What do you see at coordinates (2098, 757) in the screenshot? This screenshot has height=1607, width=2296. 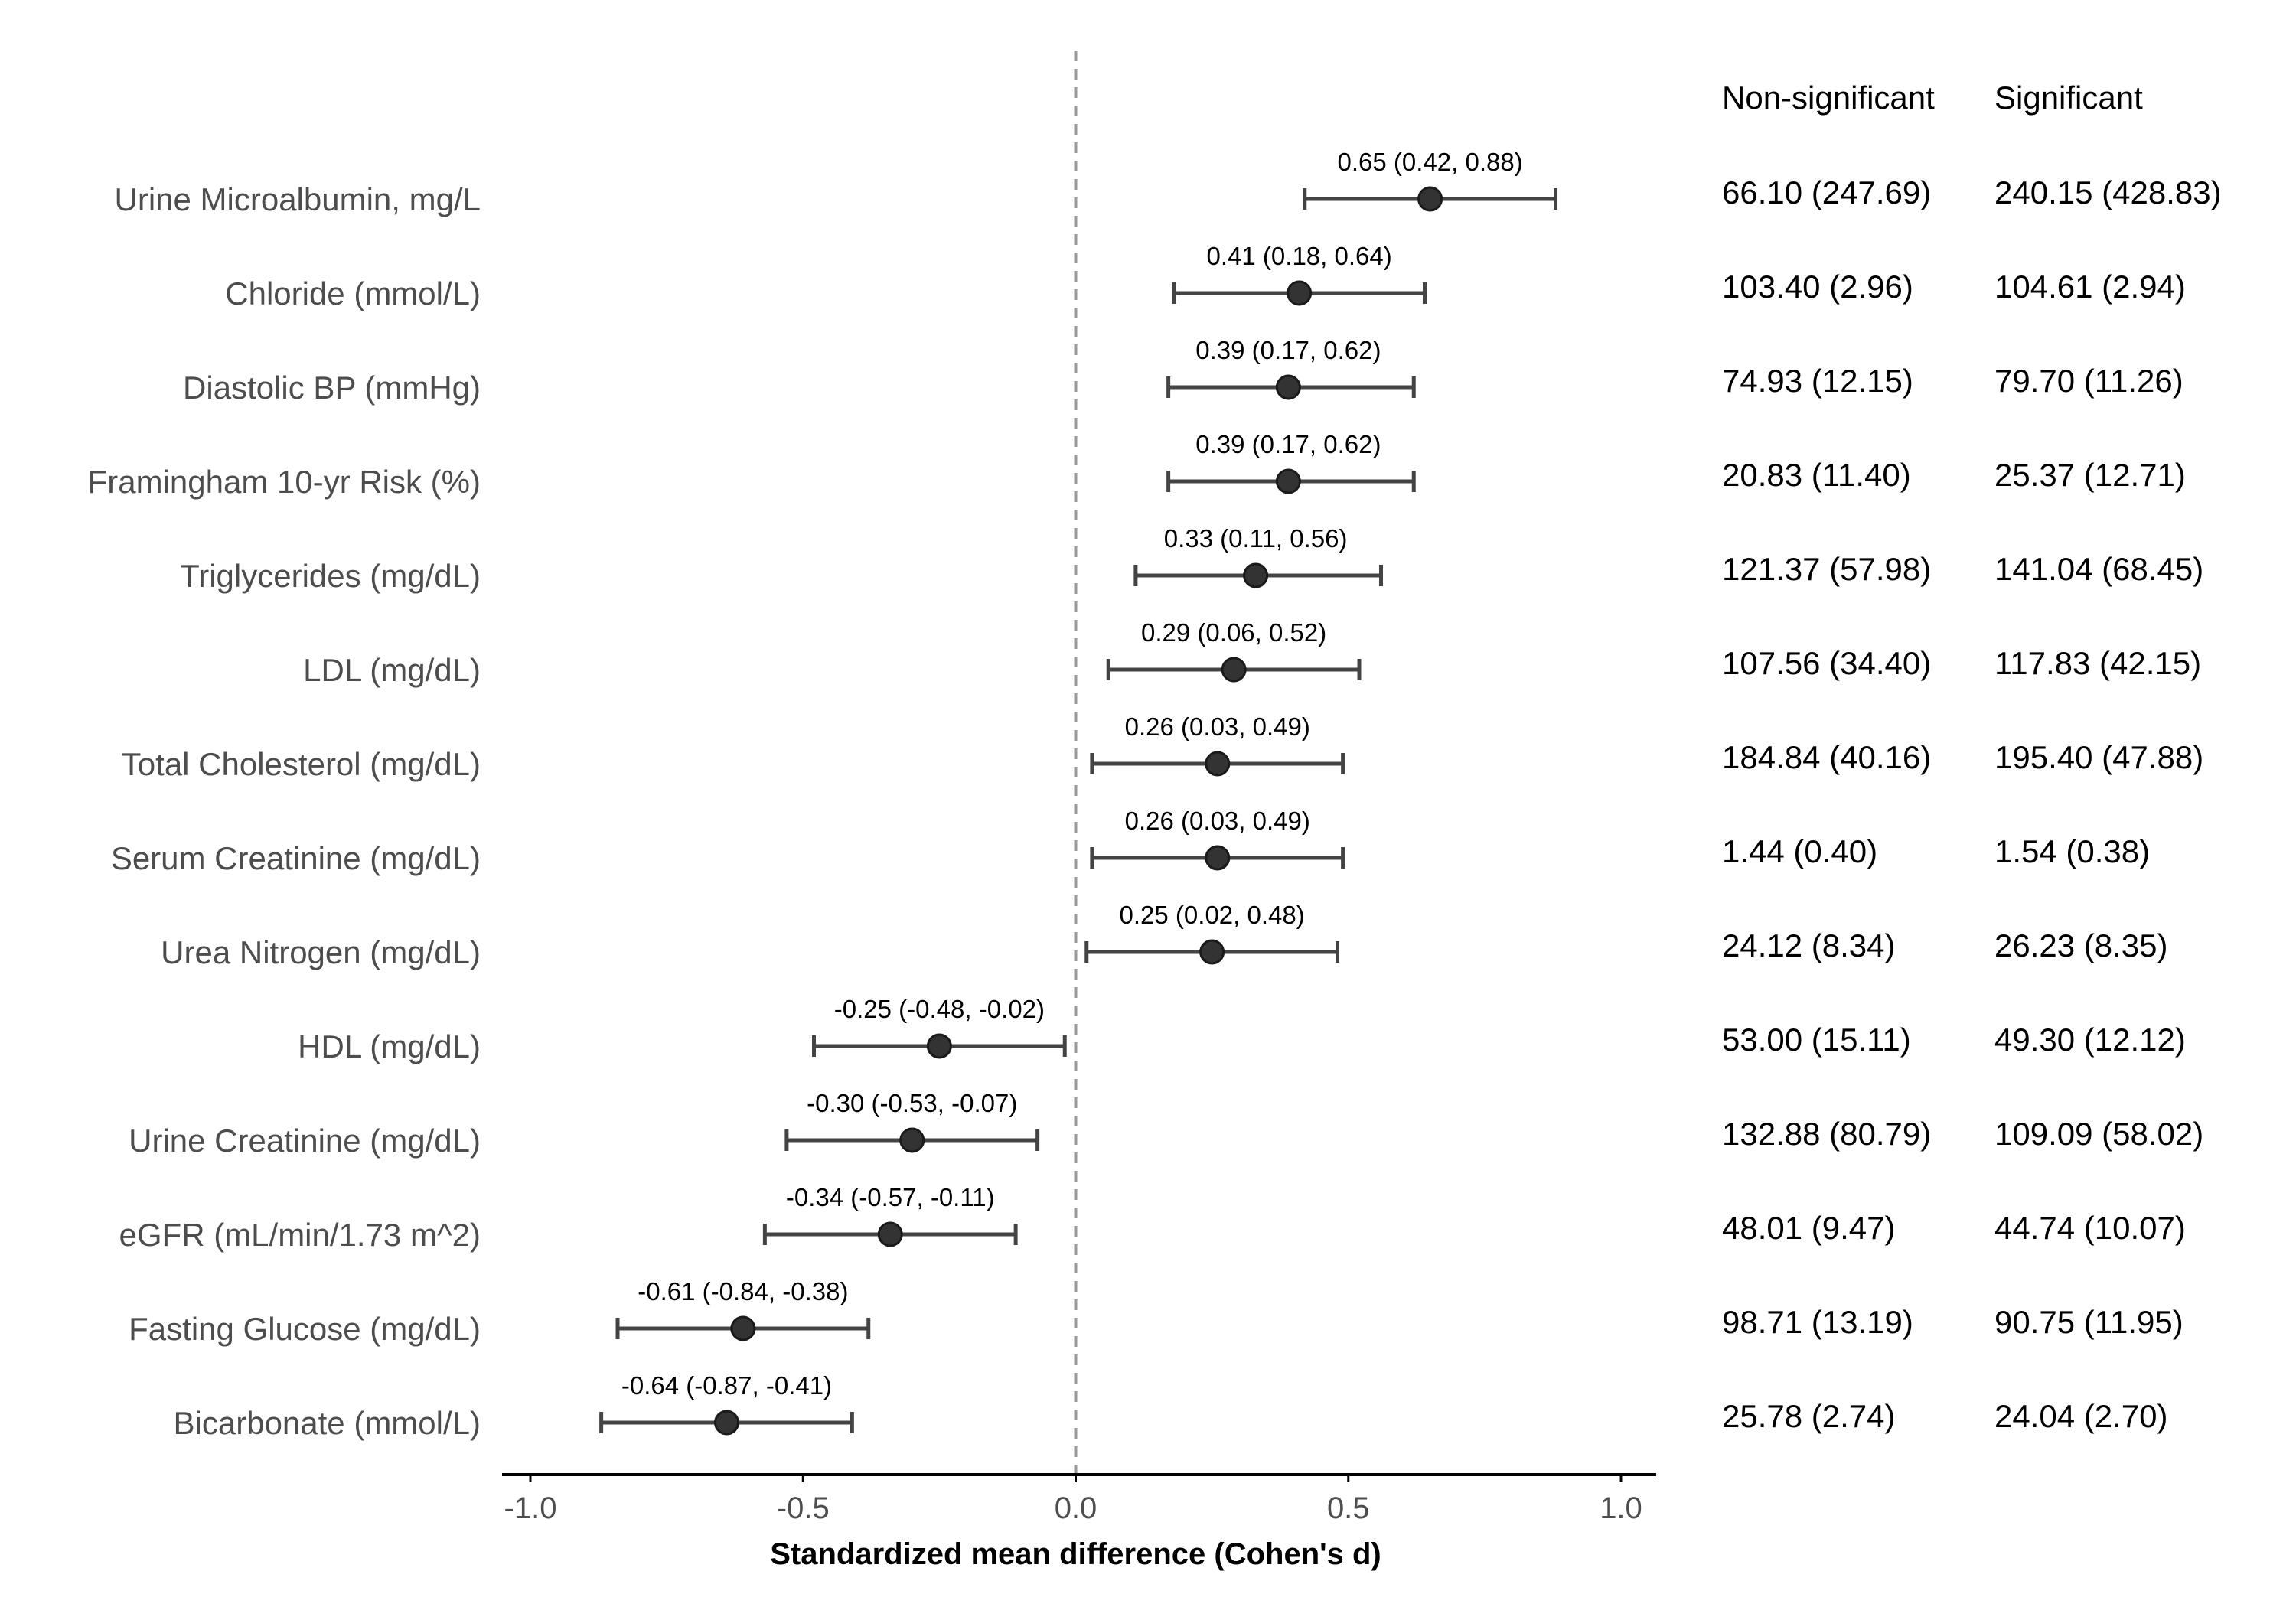 I see `significant-value: 195.40 (47.88)` at bounding box center [2098, 757].